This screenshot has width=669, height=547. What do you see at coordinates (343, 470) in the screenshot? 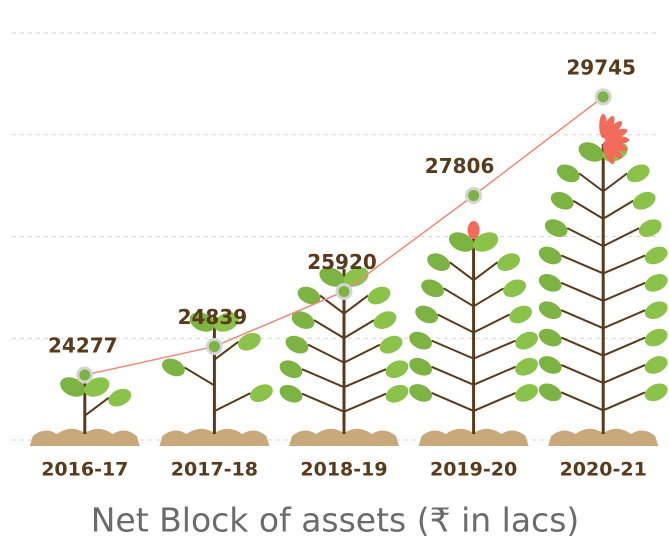
I see `x-tick-label: 2018-19` at bounding box center [343, 470].